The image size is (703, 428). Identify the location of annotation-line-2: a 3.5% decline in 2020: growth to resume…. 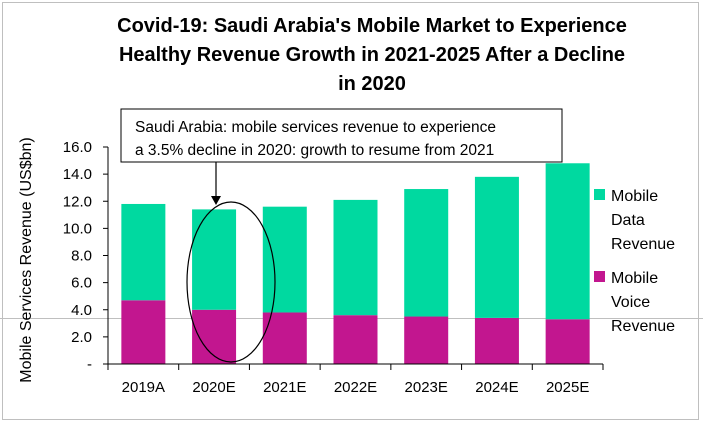
(314, 150).